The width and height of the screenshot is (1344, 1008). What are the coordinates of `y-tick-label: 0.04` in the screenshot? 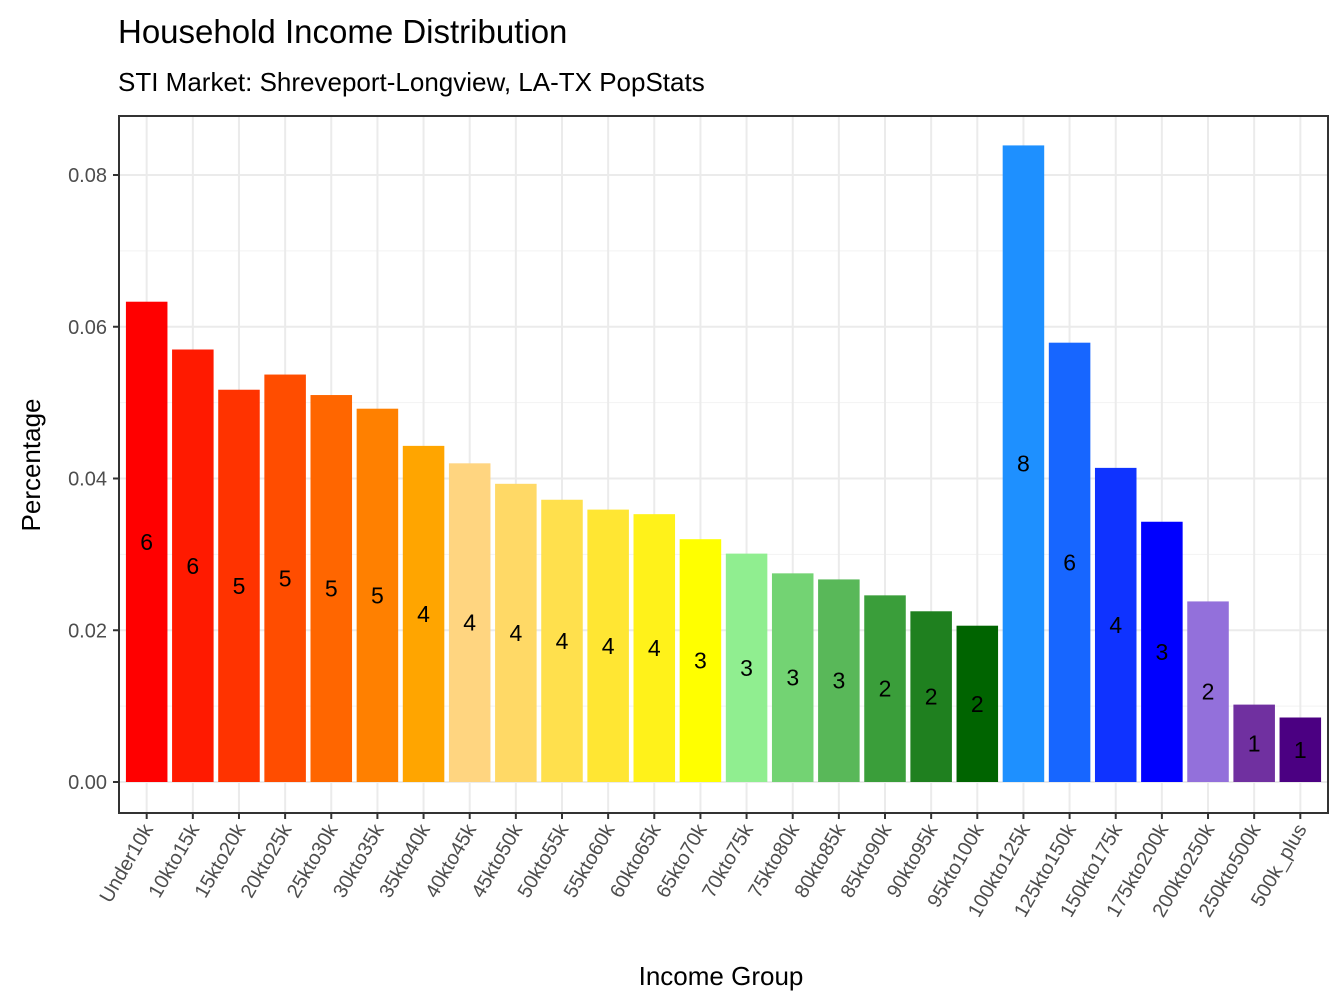 It's located at (87, 480).